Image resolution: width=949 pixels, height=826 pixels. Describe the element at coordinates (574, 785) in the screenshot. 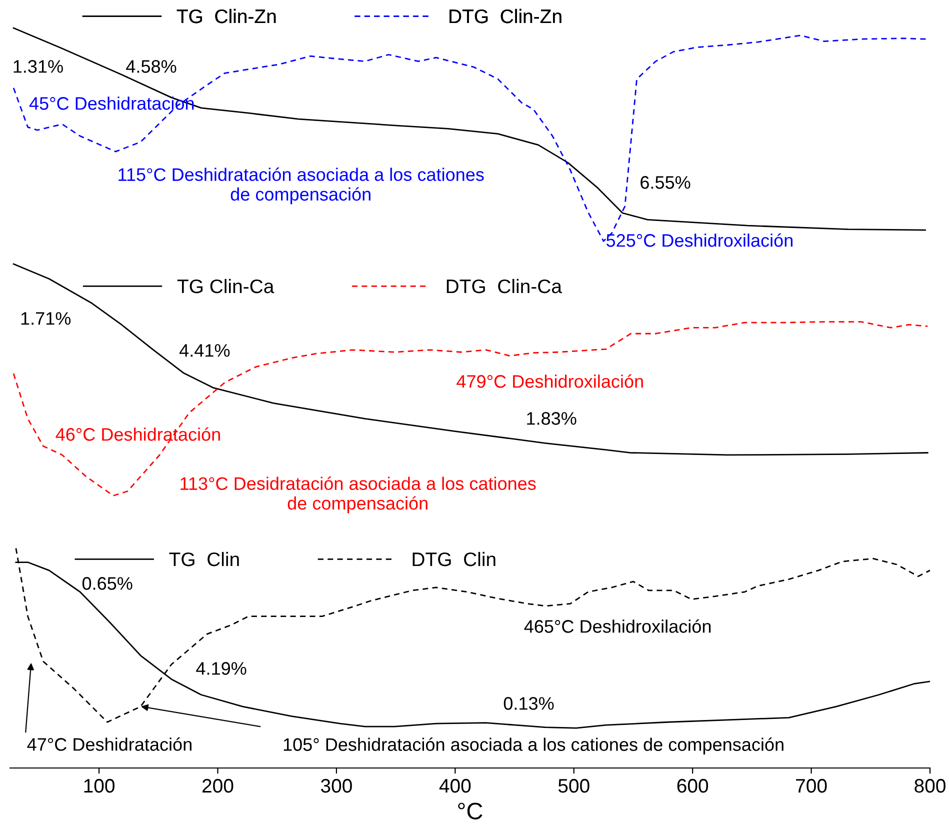

I see `x-tick-label: 500` at that location.